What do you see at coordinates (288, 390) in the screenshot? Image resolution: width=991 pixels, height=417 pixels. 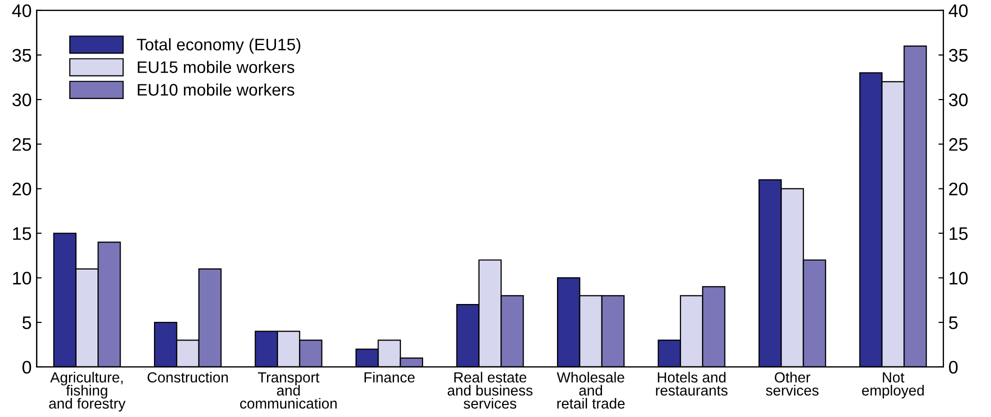 I see `x-tick-label: Transport and communication` at bounding box center [288, 390].